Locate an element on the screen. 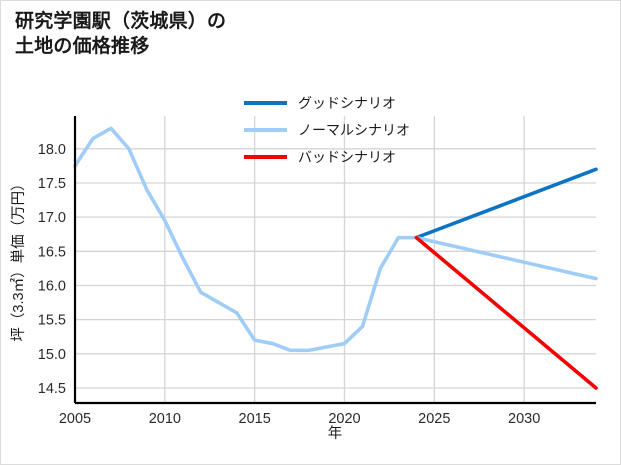 This screenshot has height=465, width=621. y-tick-label: 16.0 is located at coordinates (52, 286).